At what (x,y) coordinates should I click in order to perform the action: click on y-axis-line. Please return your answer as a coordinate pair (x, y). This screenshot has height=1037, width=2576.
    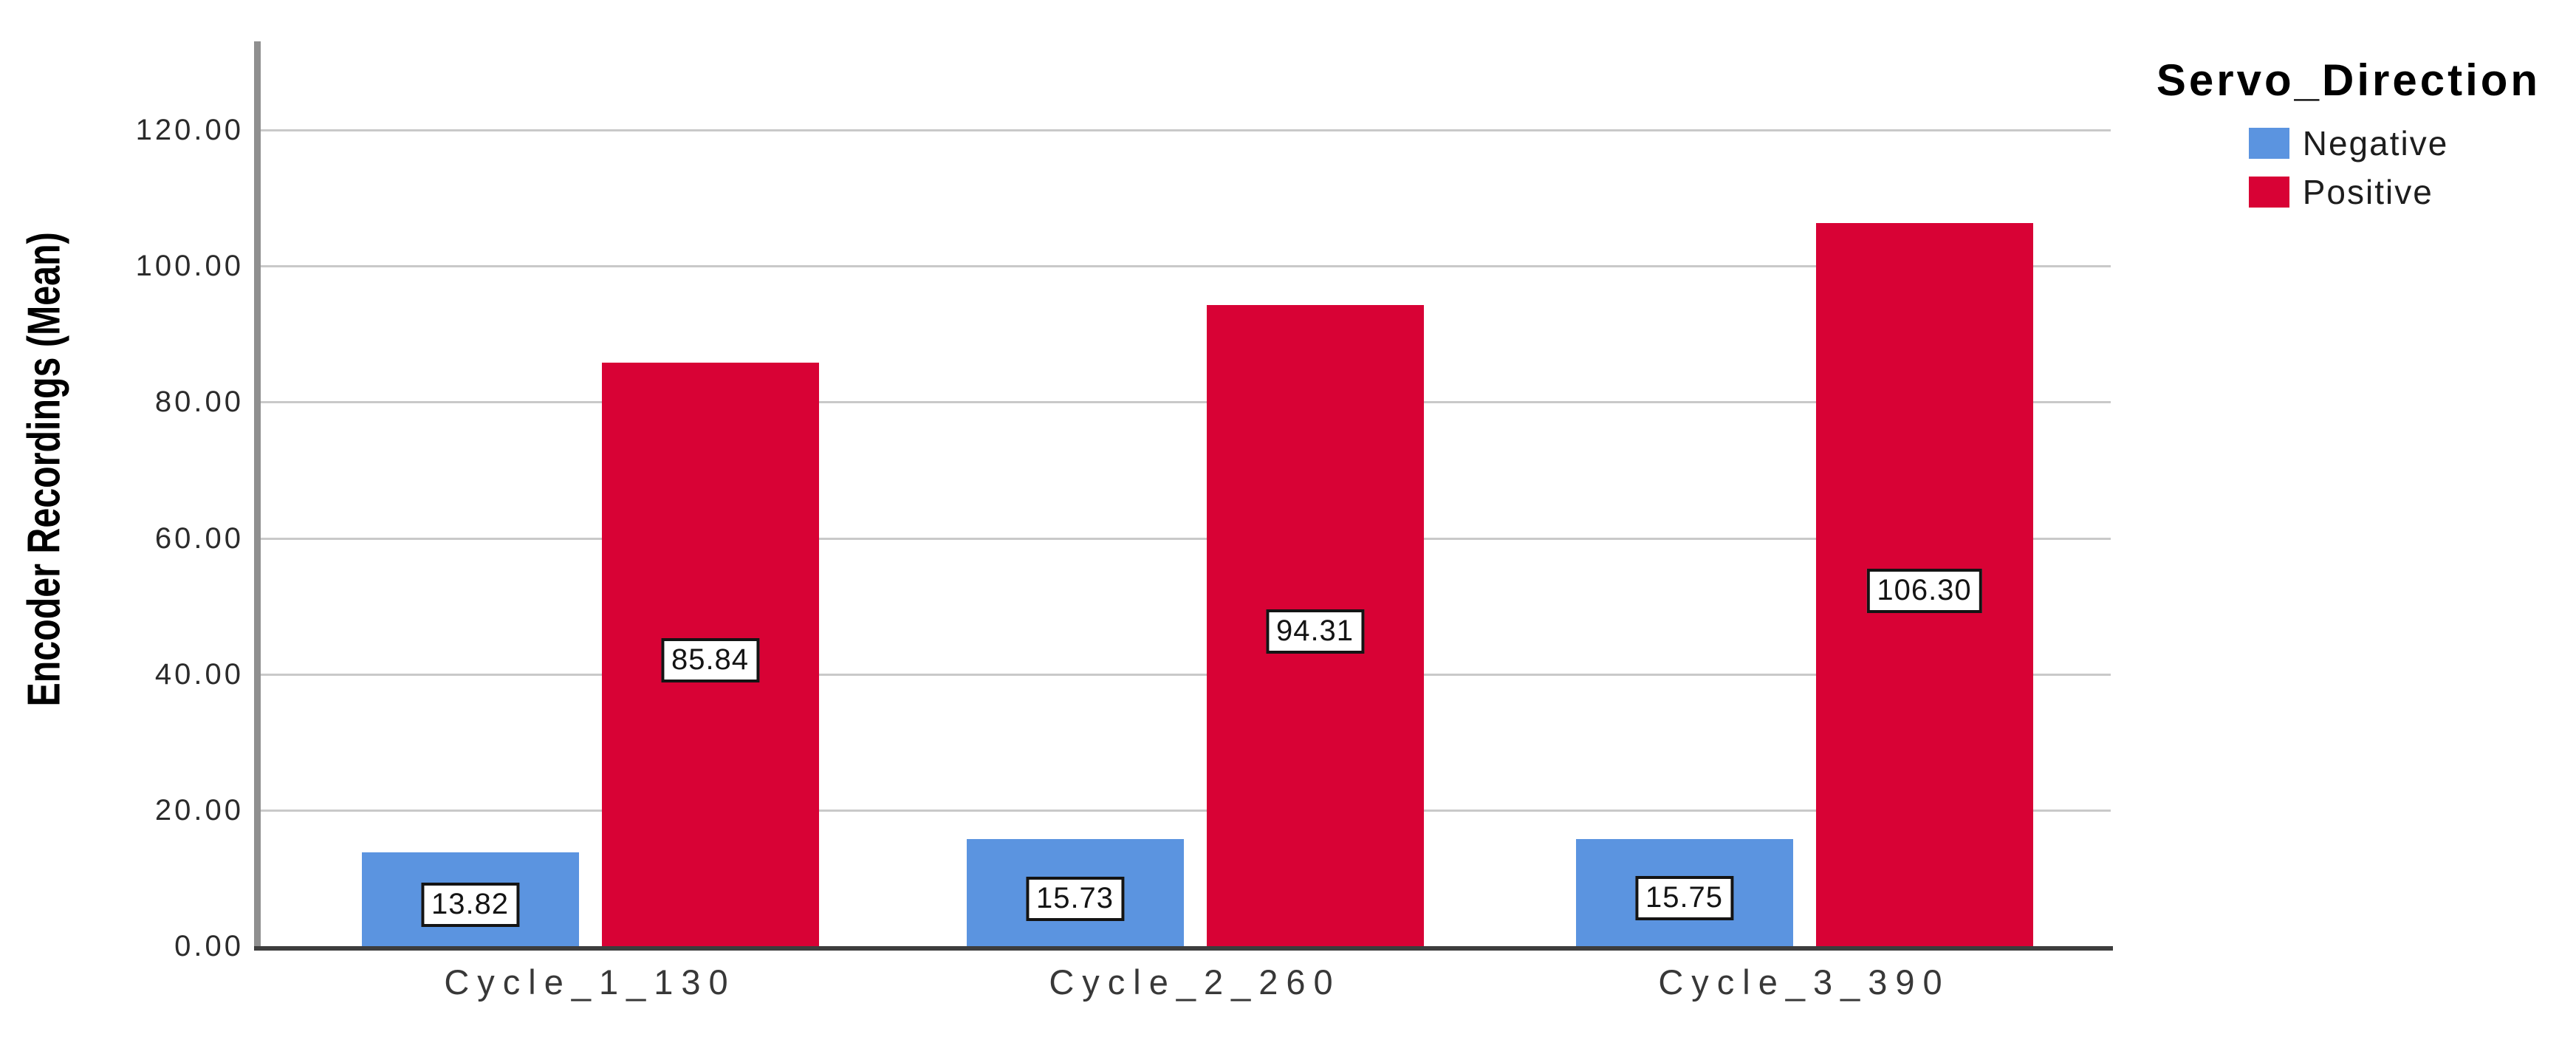
    Looking at the image, I should click on (257, 496).